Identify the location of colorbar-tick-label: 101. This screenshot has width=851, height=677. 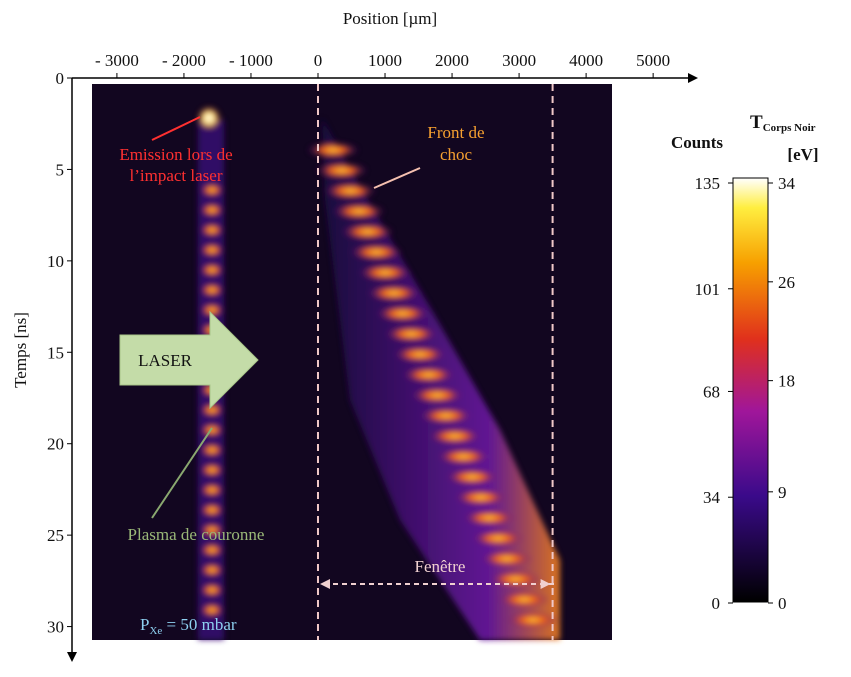
(708, 289).